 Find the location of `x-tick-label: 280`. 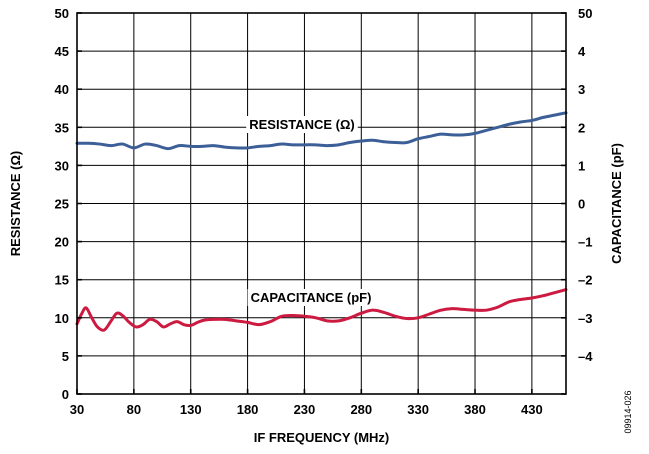

x-tick-label: 280 is located at coordinates (361, 409).